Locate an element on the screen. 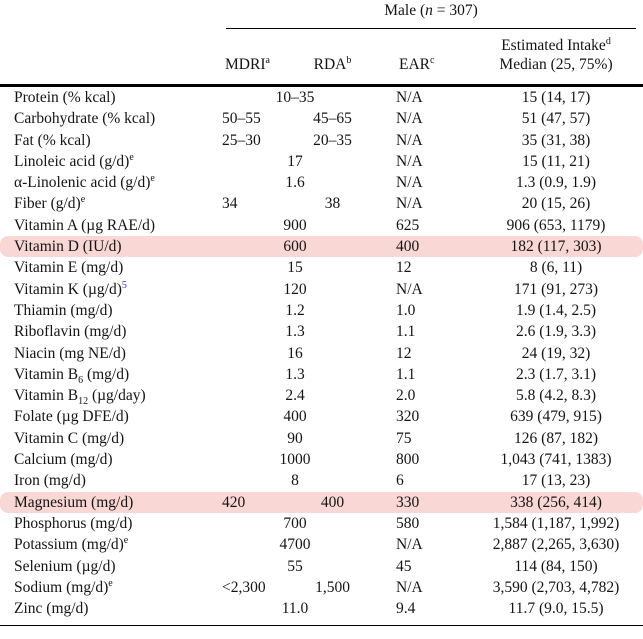 Image resolution: width=643 pixels, height=639 pixels. label-text: Vitamin E (mg/d) is located at coordinates (69, 268).